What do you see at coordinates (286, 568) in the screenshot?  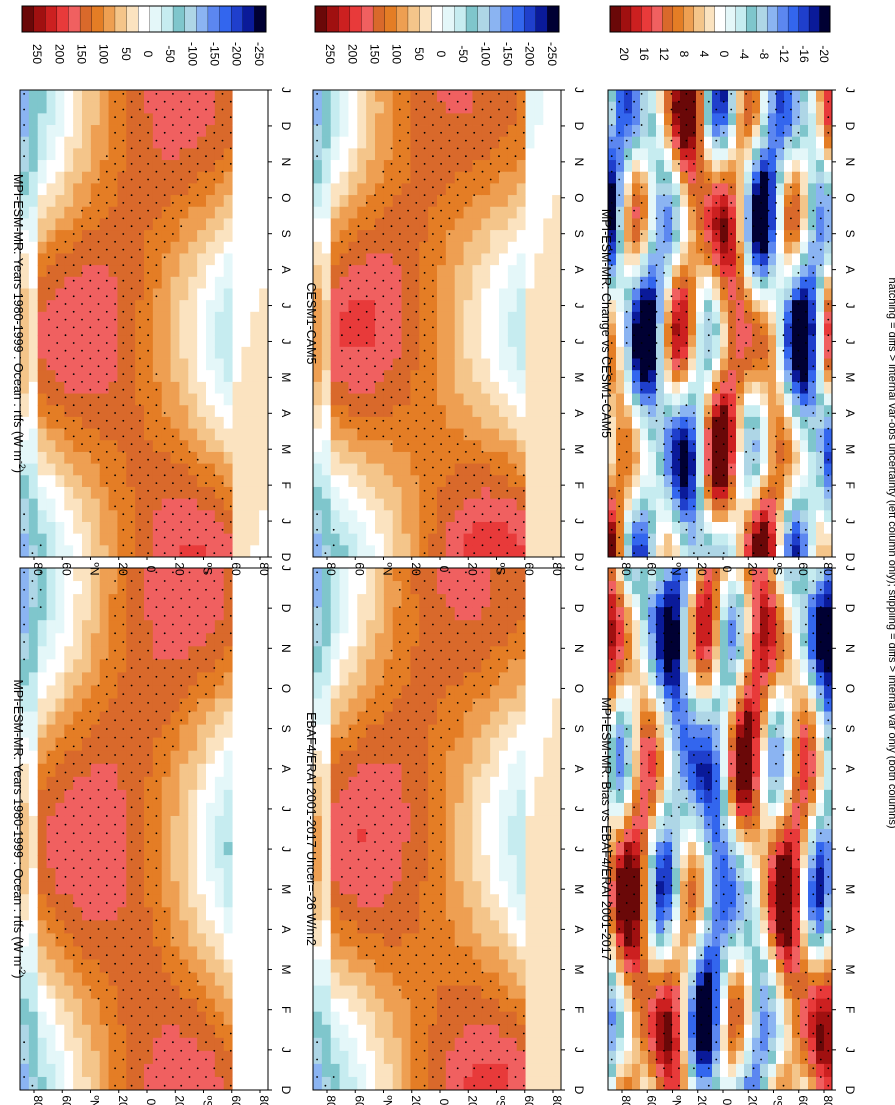 I see `time-tick-label: J` at bounding box center [286, 568].